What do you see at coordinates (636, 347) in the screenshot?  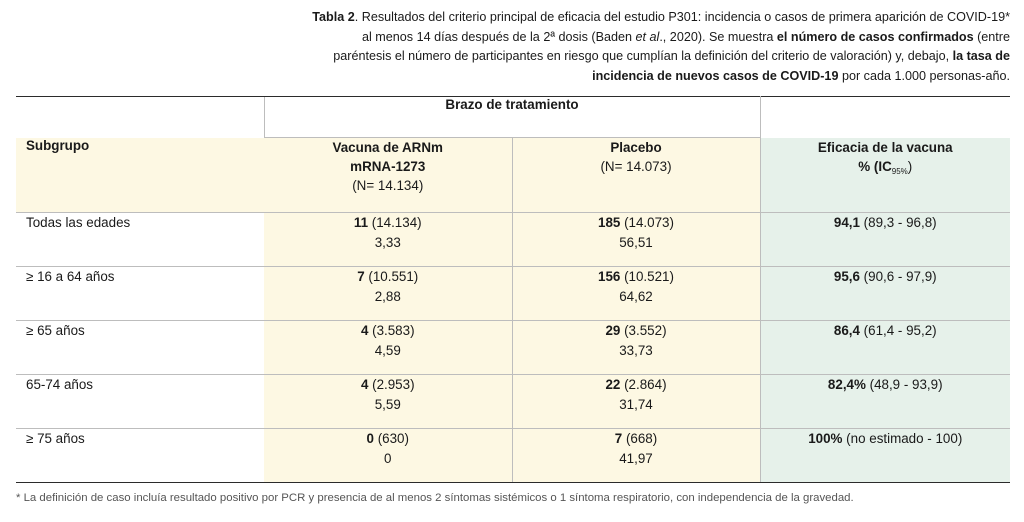 I see `placebo-cell: 29 (3.552) 33,73` at bounding box center [636, 347].